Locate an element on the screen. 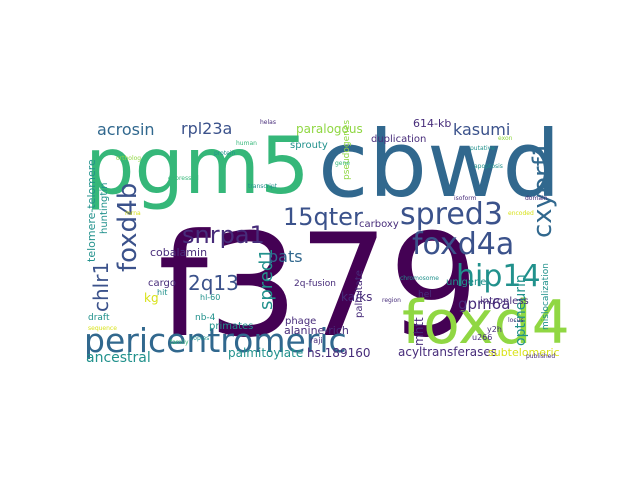 The image size is (640, 480). cloud-word: nb-4 is located at coordinates (205, 318).